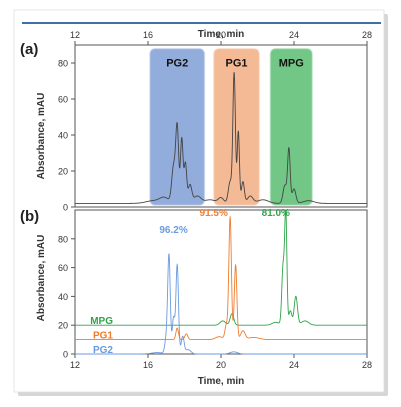  Describe the element at coordinates (63, 326) in the screenshot. I see `panel-b-y-tick-label: 20` at that location.